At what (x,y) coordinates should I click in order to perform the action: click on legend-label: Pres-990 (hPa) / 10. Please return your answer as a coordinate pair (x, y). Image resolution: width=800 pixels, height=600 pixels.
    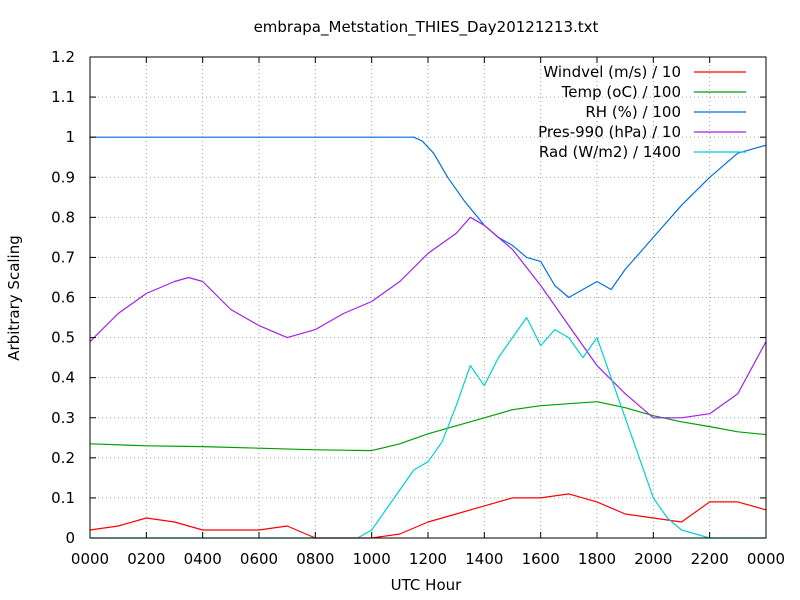
    Looking at the image, I should click on (609, 132).